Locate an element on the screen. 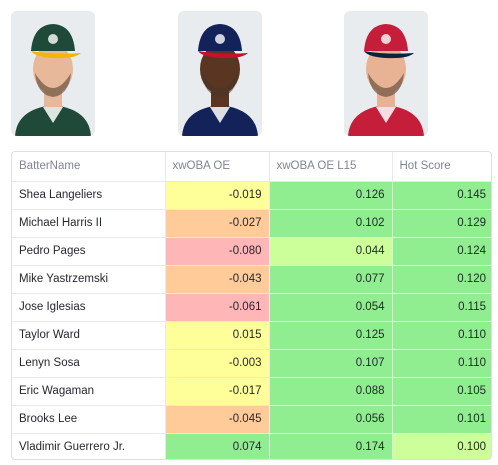 This screenshot has width=498, height=465. table-row: Shea Langeliers -0.019 0.126 0.145 is located at coordinates (251, 195).